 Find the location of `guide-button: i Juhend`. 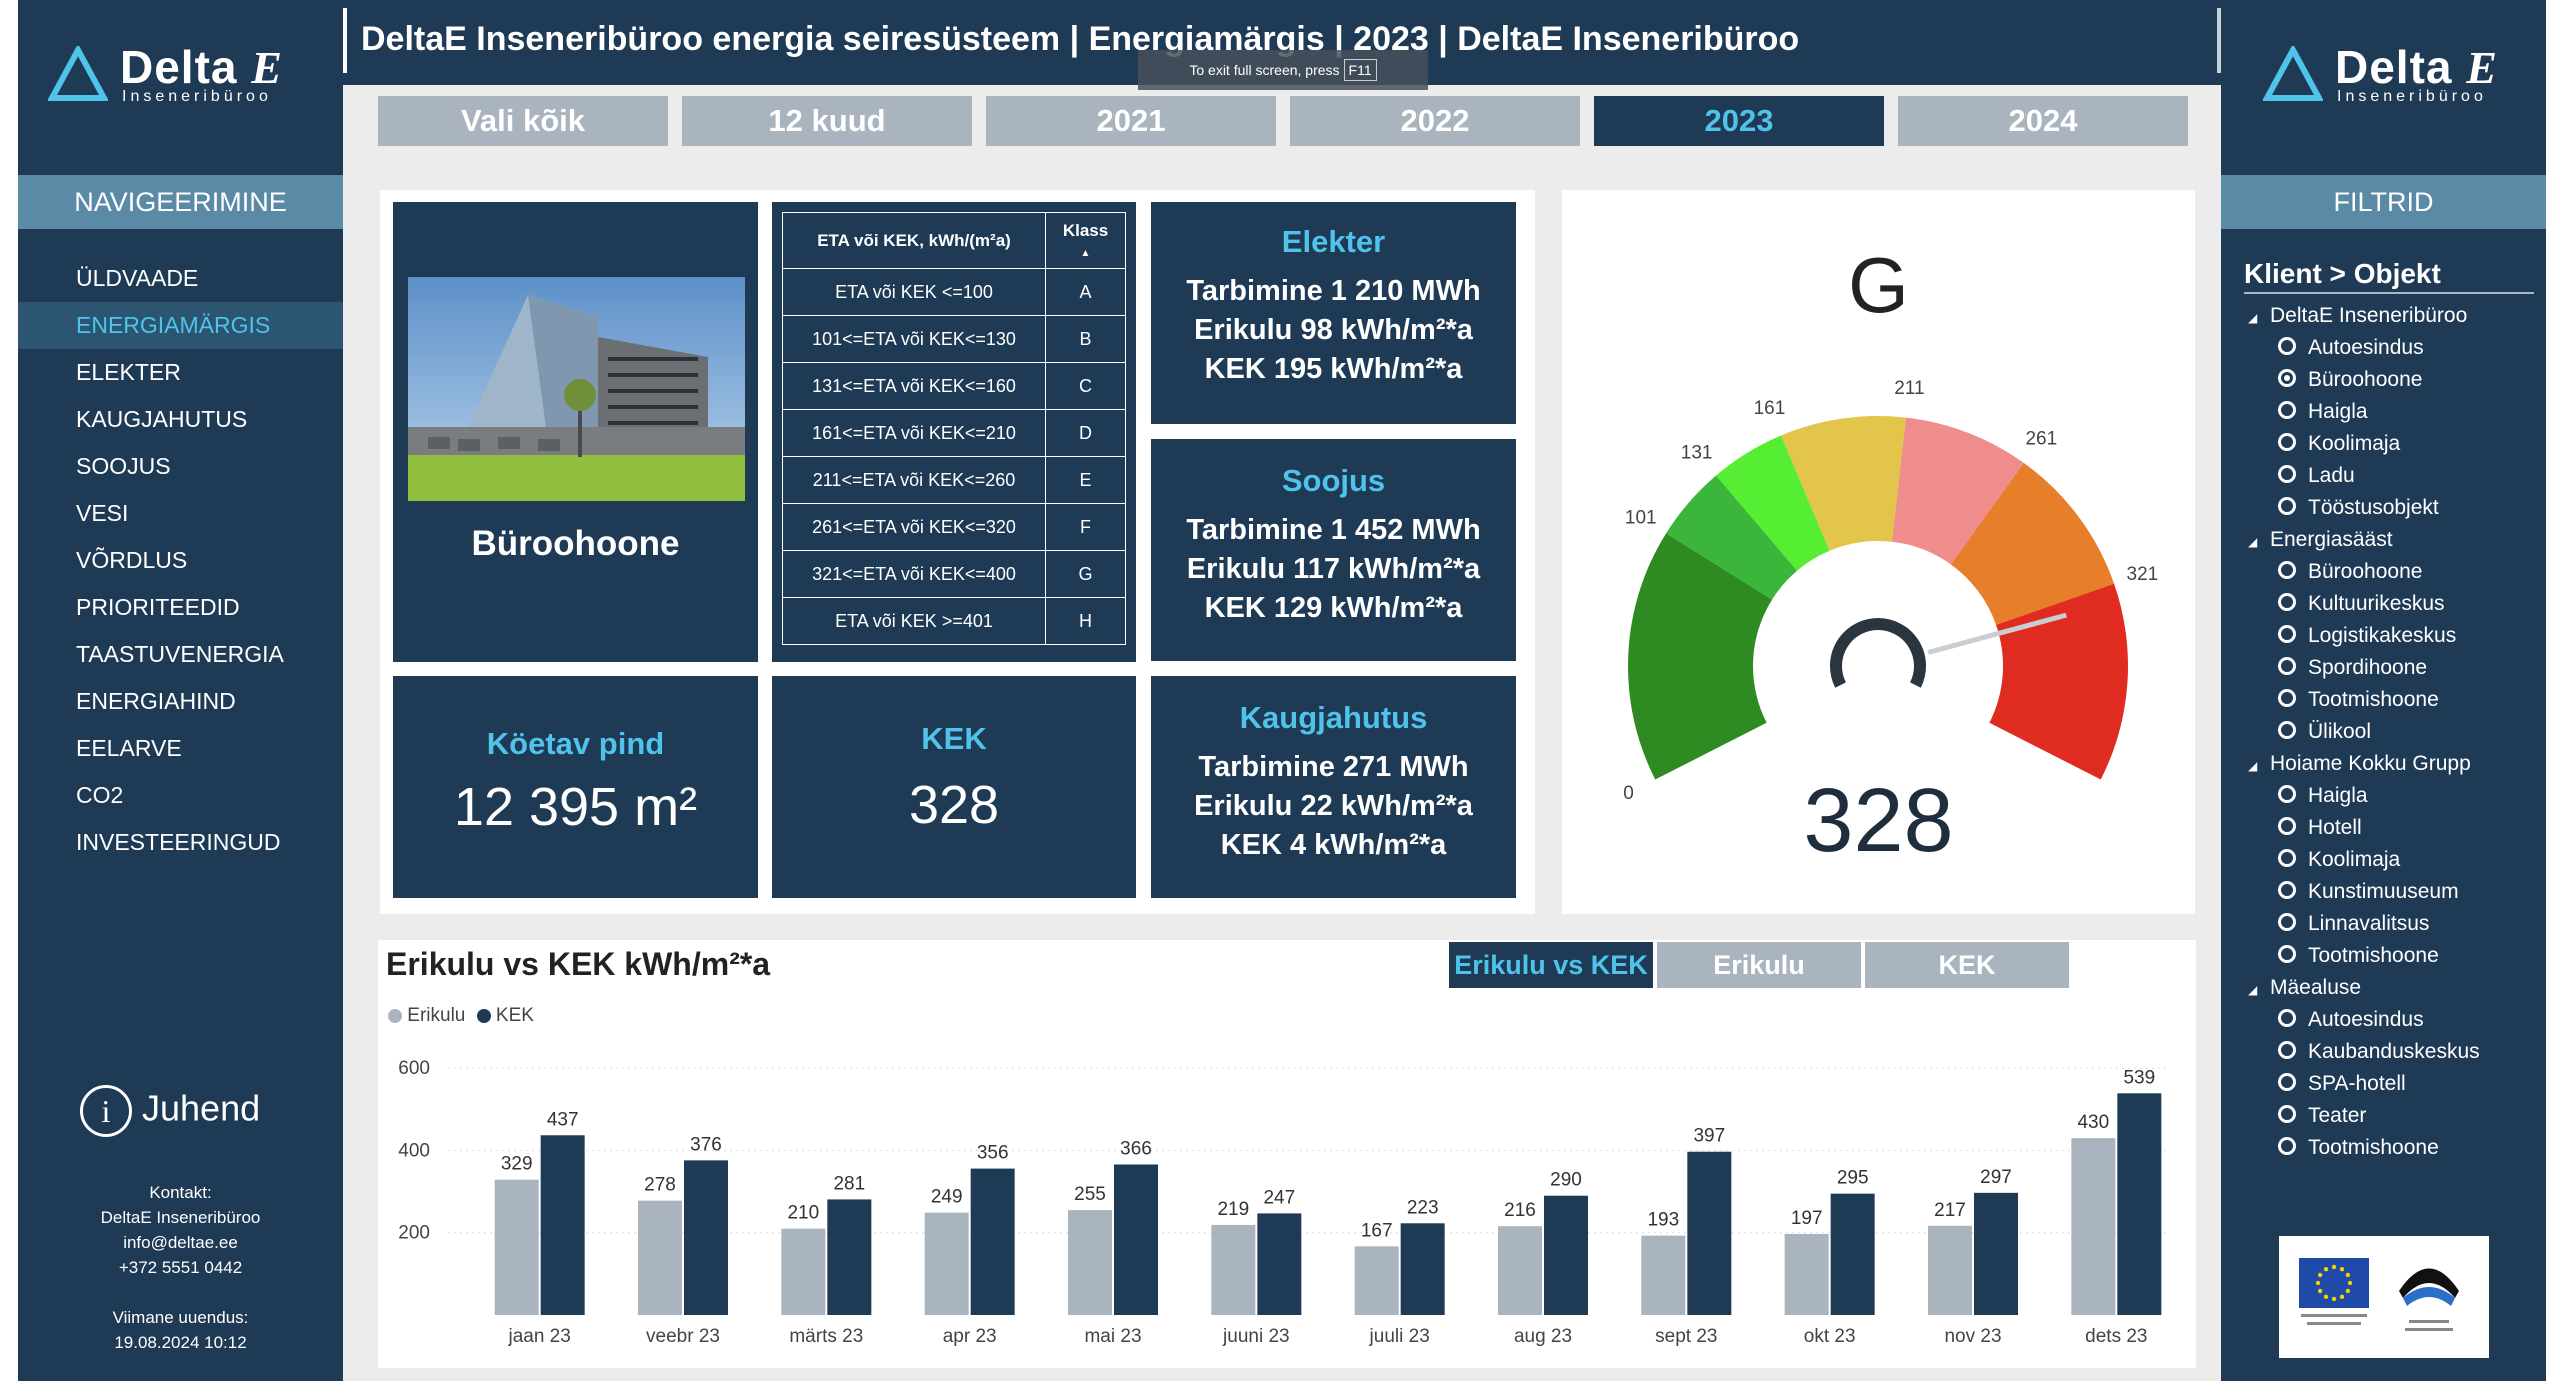

guide-button: i Juhend is located at coordinates (170, 1111).